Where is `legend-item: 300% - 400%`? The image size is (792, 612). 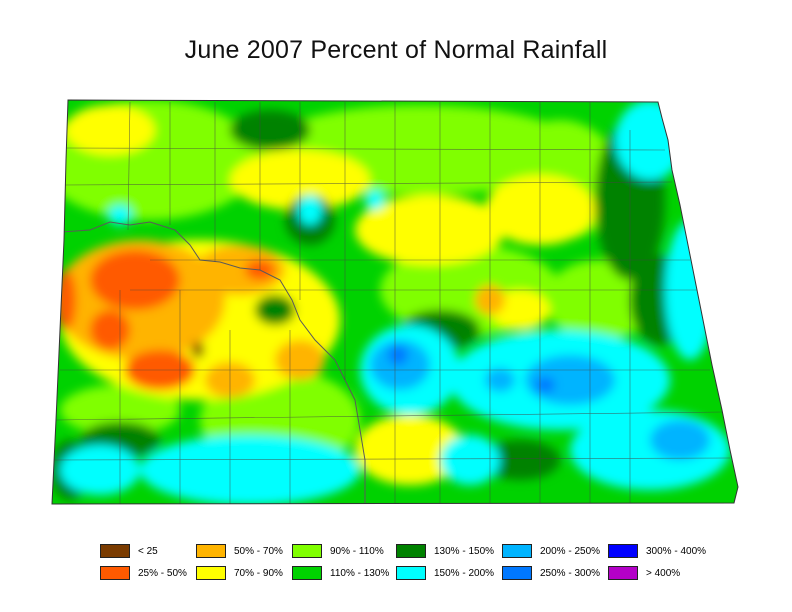
legend-item: 300% - 400% is located at coordinates (657, 551).